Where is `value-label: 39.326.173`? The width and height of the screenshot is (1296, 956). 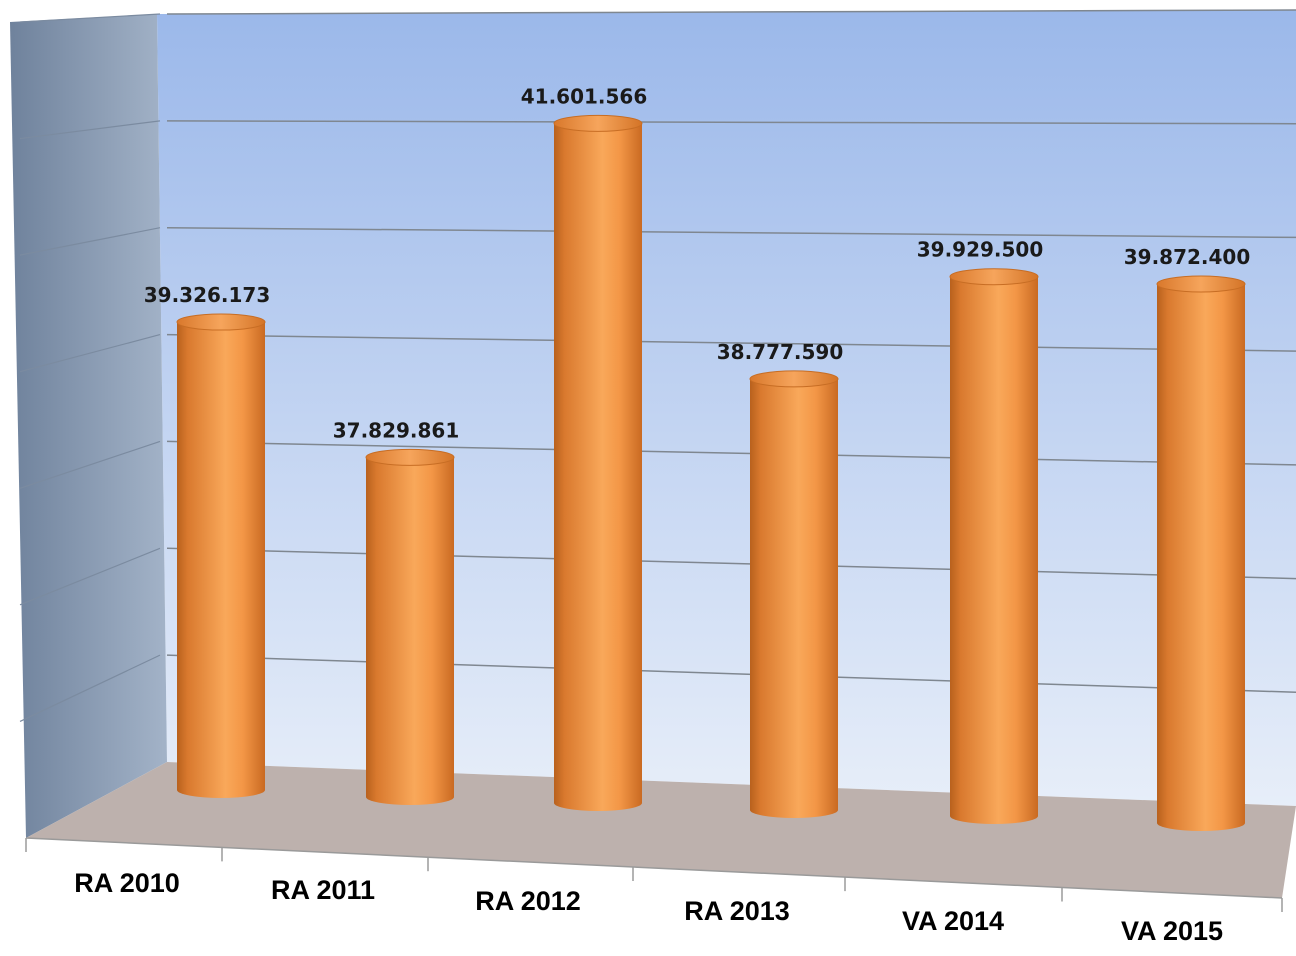 value-label: 39.326.173 is located at coordinates (207, 295).